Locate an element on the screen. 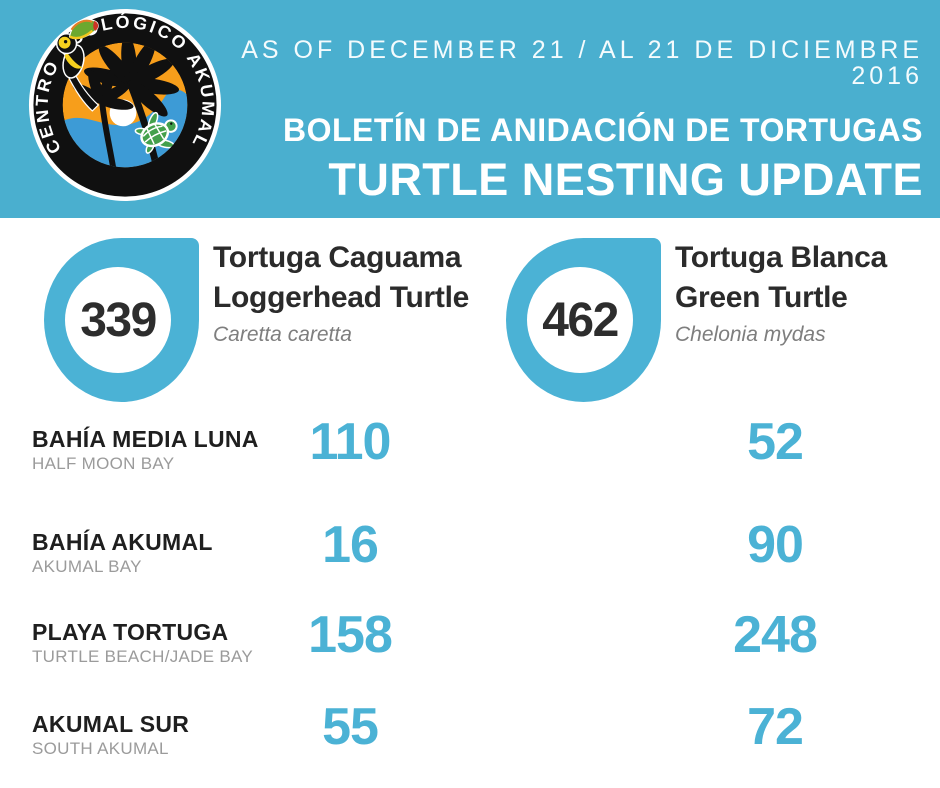 This screenshot has height=788, width=940. green-turtle-total-value: 462 is located at coordinates (580, 320).